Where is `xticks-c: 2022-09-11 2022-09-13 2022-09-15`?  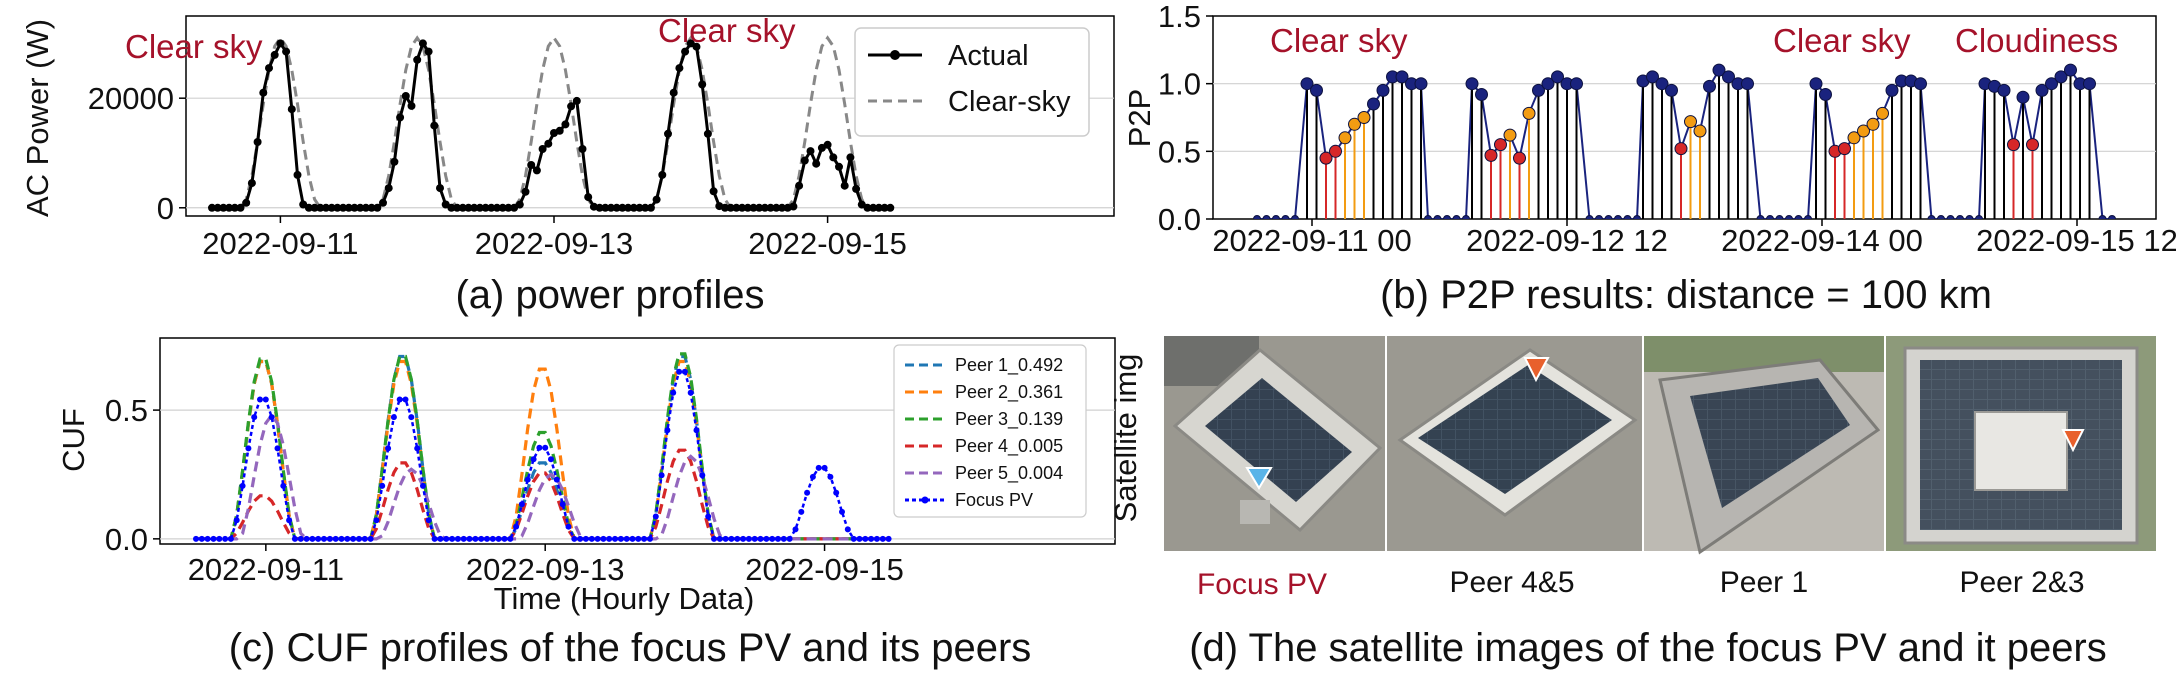
xticks-c: 2022-09-11 2022-09-13 2022-09-15 is located at coordinates (546, 565).